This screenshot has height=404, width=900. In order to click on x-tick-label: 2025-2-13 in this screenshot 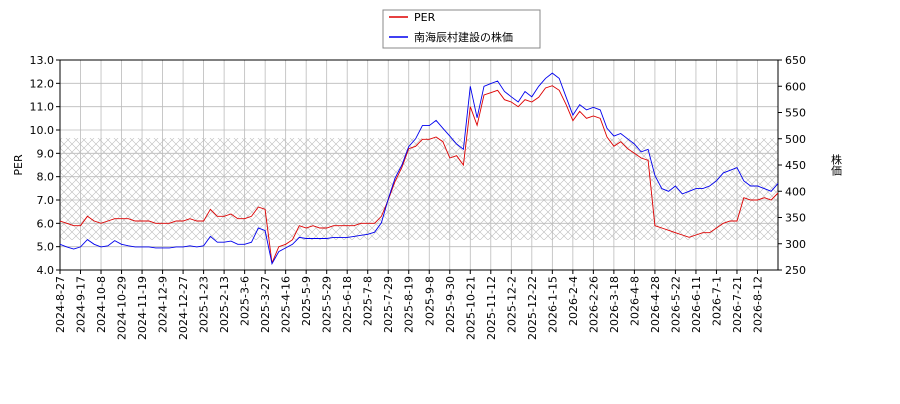, I will do `click(224, 304)`.